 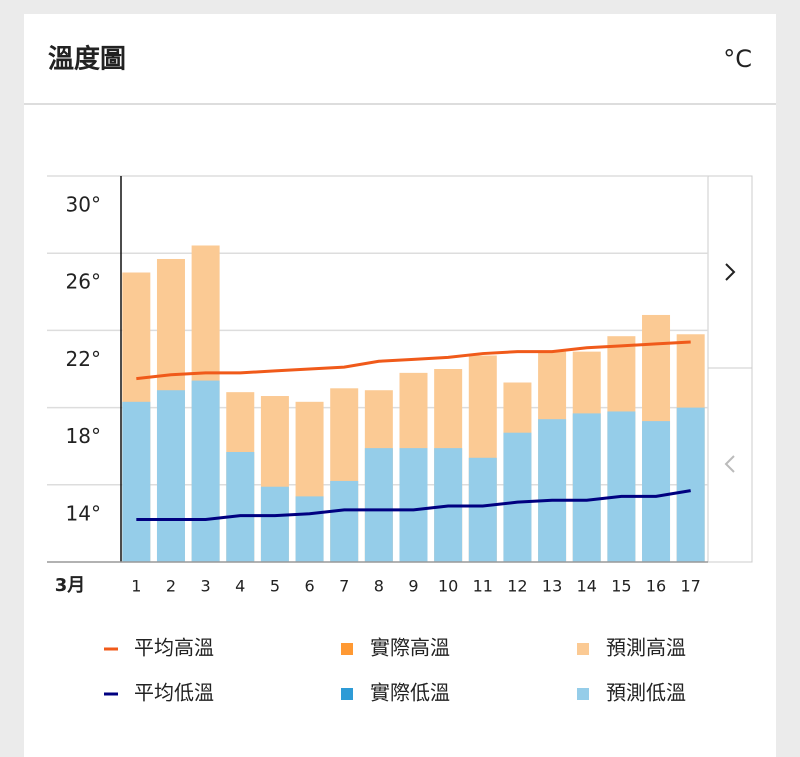 I want to click on unit: °C, so click(x=737, y=59).